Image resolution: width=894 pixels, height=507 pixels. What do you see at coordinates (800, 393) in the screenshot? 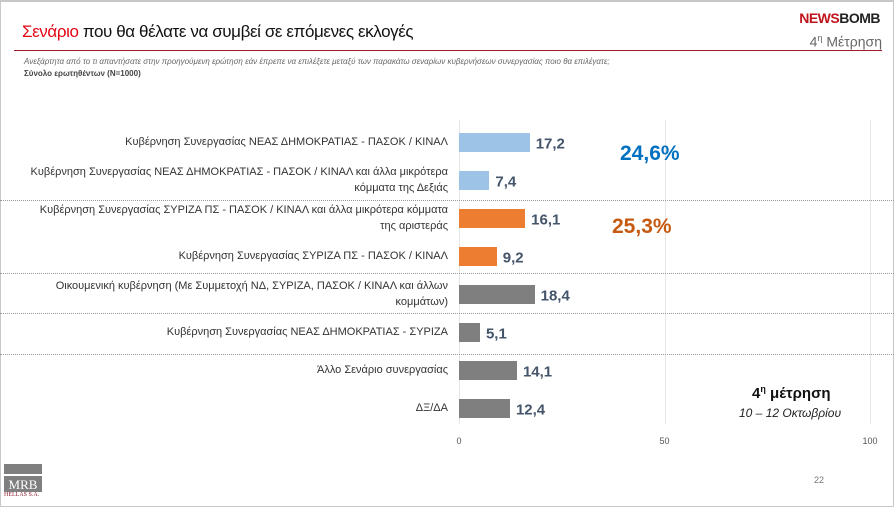
I see `annotation-text: μέτρηση` at bounding box center [800, 393].